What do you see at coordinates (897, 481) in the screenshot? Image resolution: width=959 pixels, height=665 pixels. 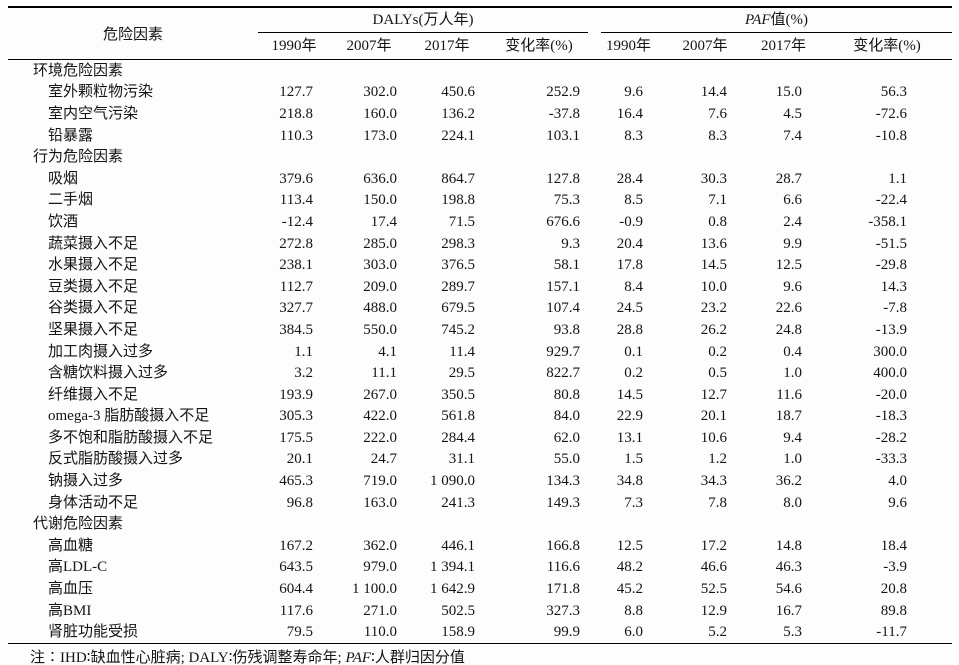 I see `value-cell: 4.0` at bounding box center [897, 481].